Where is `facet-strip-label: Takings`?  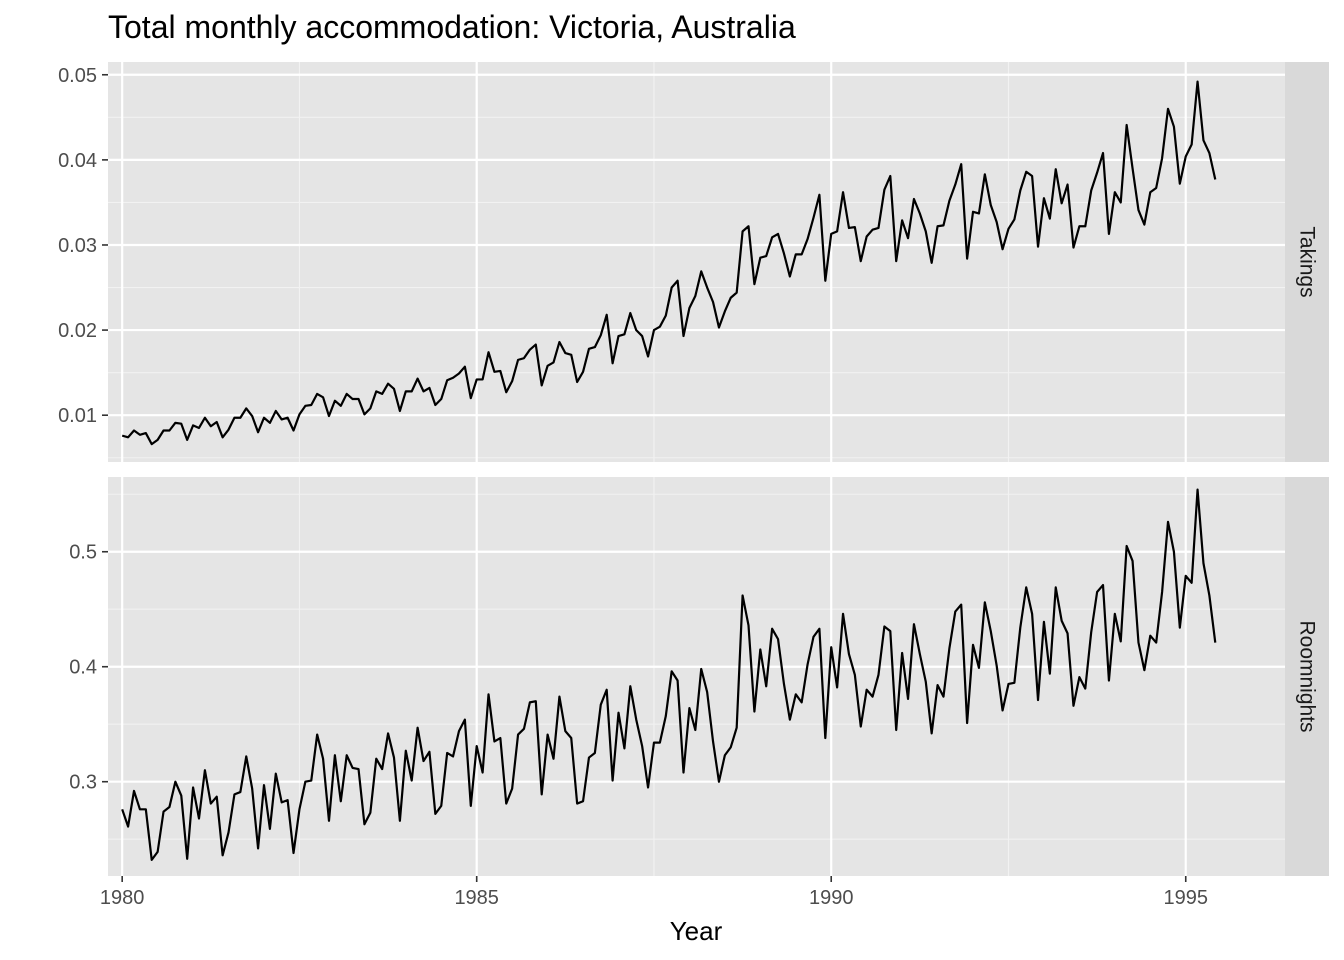 facet-strip-label: Takings is located at coordinates (1307, 261).